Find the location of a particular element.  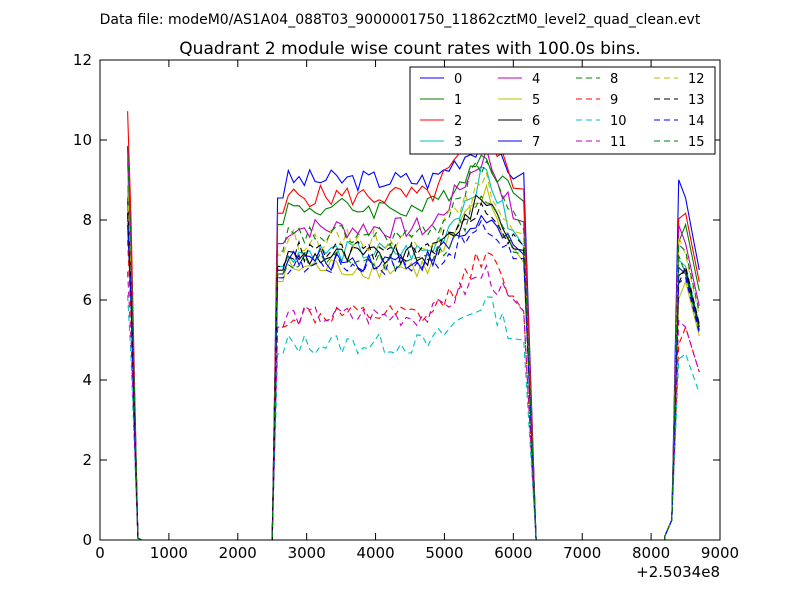

x-tick-label: 8000 is located at coordinates (651, 553).